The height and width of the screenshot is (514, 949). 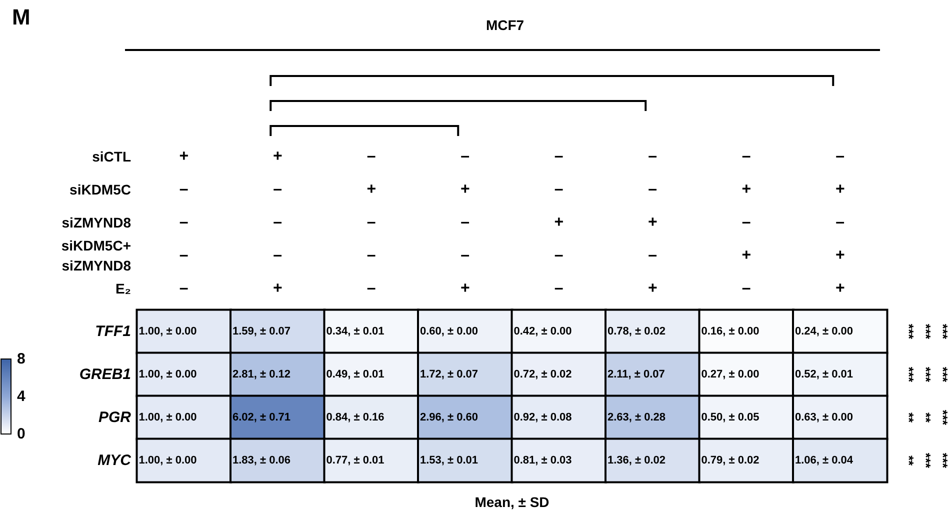 What do you see at coordinates (100, 190) in the screenshot?
I see `text: siKDM5C` at bounding box center [100, 190].